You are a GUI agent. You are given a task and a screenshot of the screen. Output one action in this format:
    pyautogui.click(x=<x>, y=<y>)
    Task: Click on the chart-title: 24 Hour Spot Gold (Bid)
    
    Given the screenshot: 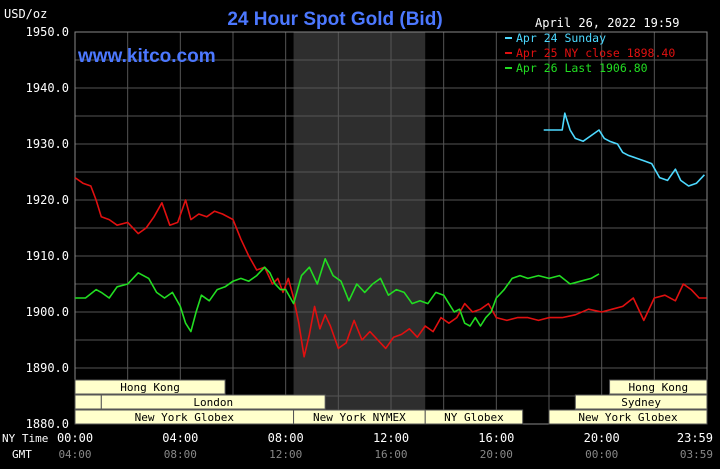 What is the action you would take?
    pyautogui.click(x=334, y=19)
    